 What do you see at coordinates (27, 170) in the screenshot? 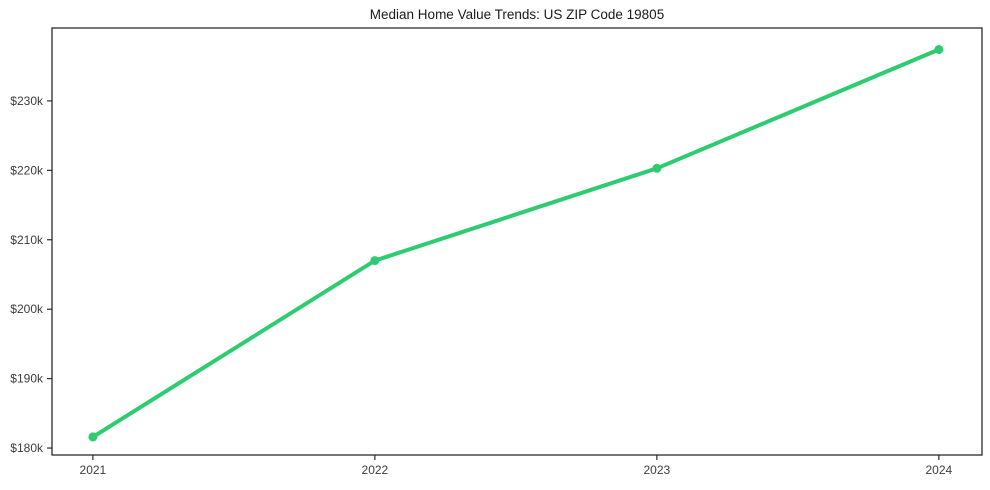
I see `y-tick-label: $220k` at bounding box center [27, 170].